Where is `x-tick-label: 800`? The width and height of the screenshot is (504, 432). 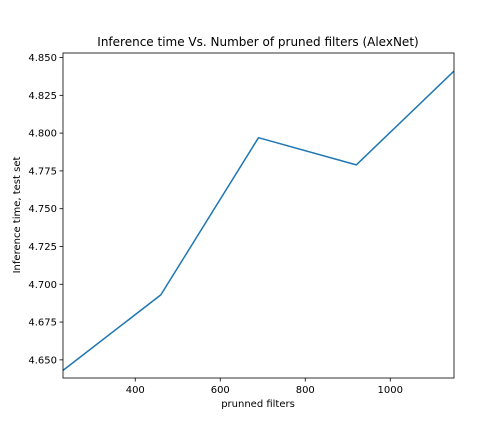 x-tick-label: 800 is located at coordinates (305, 390).